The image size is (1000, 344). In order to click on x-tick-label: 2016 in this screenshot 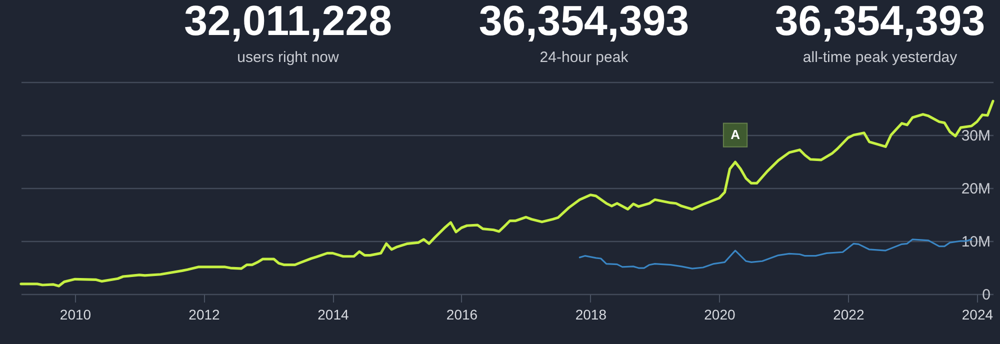, I will do `click(462, 314)`.